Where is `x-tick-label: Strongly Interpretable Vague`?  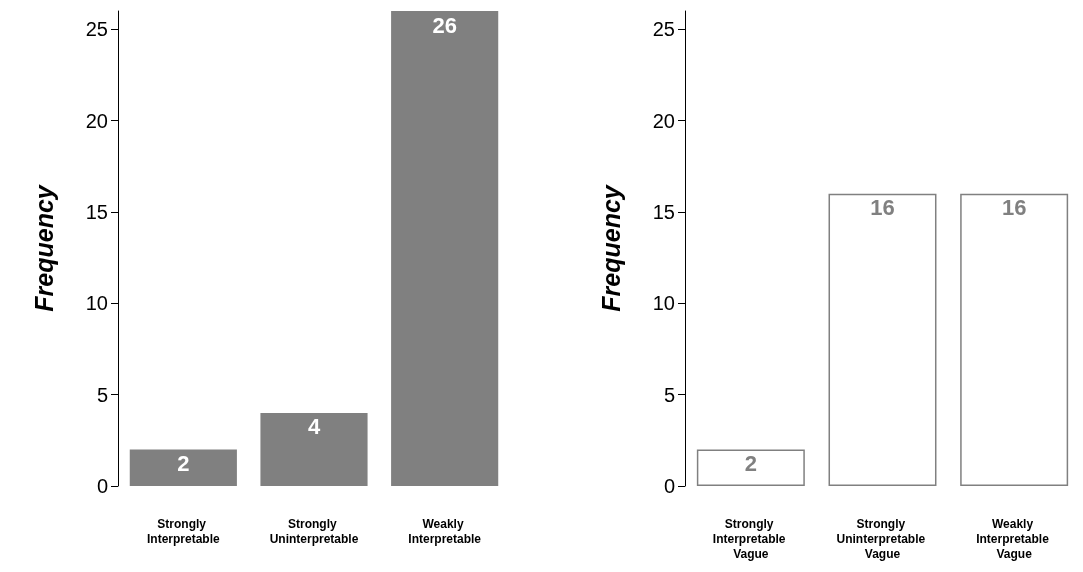 x-tick-label: Strongly Interpretable Vague is located at coordinates (750, 538).